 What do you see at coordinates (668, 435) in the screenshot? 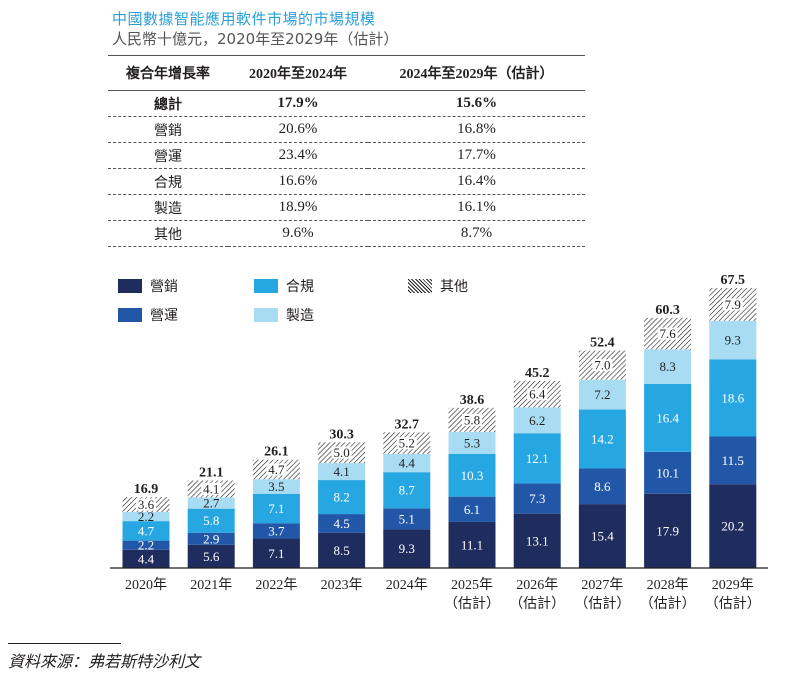
I see `bar-group-8: 17.9 10.1 16.4 8.3 7.6 60.3` at bounding box center [668, 435].